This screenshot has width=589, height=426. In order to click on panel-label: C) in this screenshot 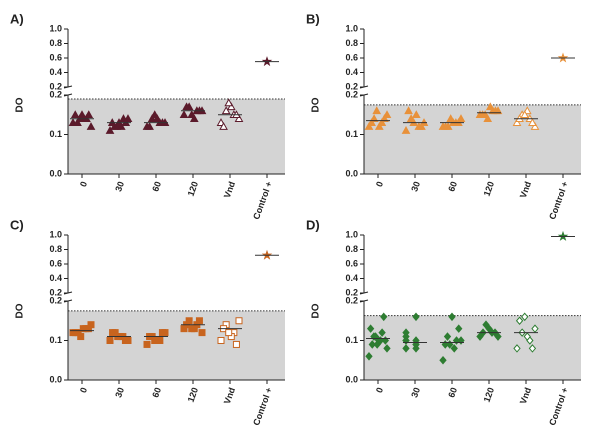, I will do `click(17, 224)`.